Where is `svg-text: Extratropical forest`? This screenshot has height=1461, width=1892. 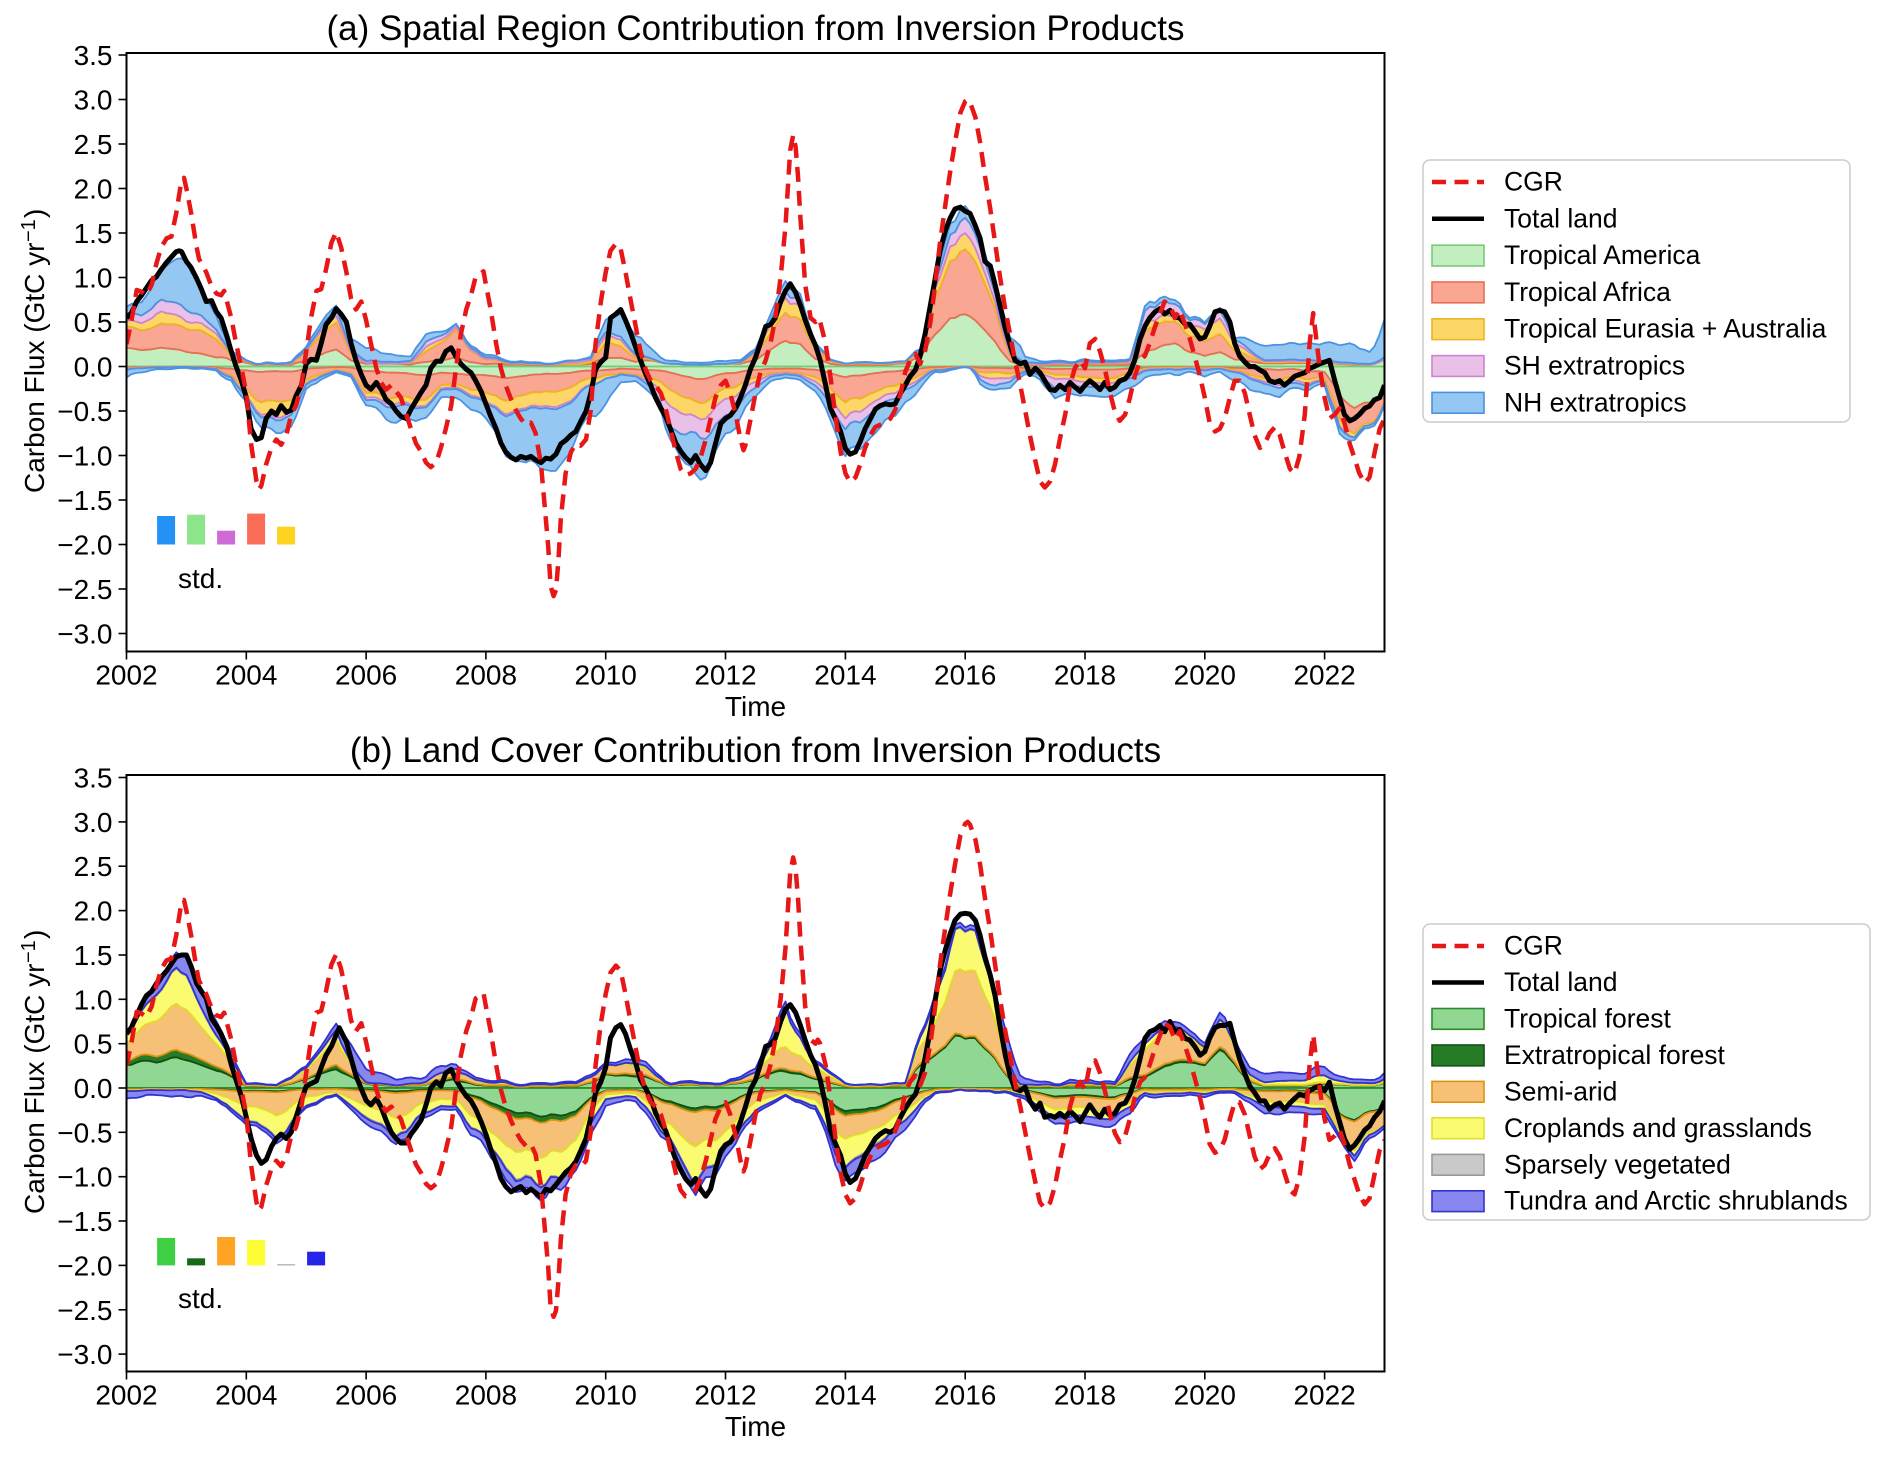 svg-text: Extratropical forest is located at coordinates (1615, 1055).